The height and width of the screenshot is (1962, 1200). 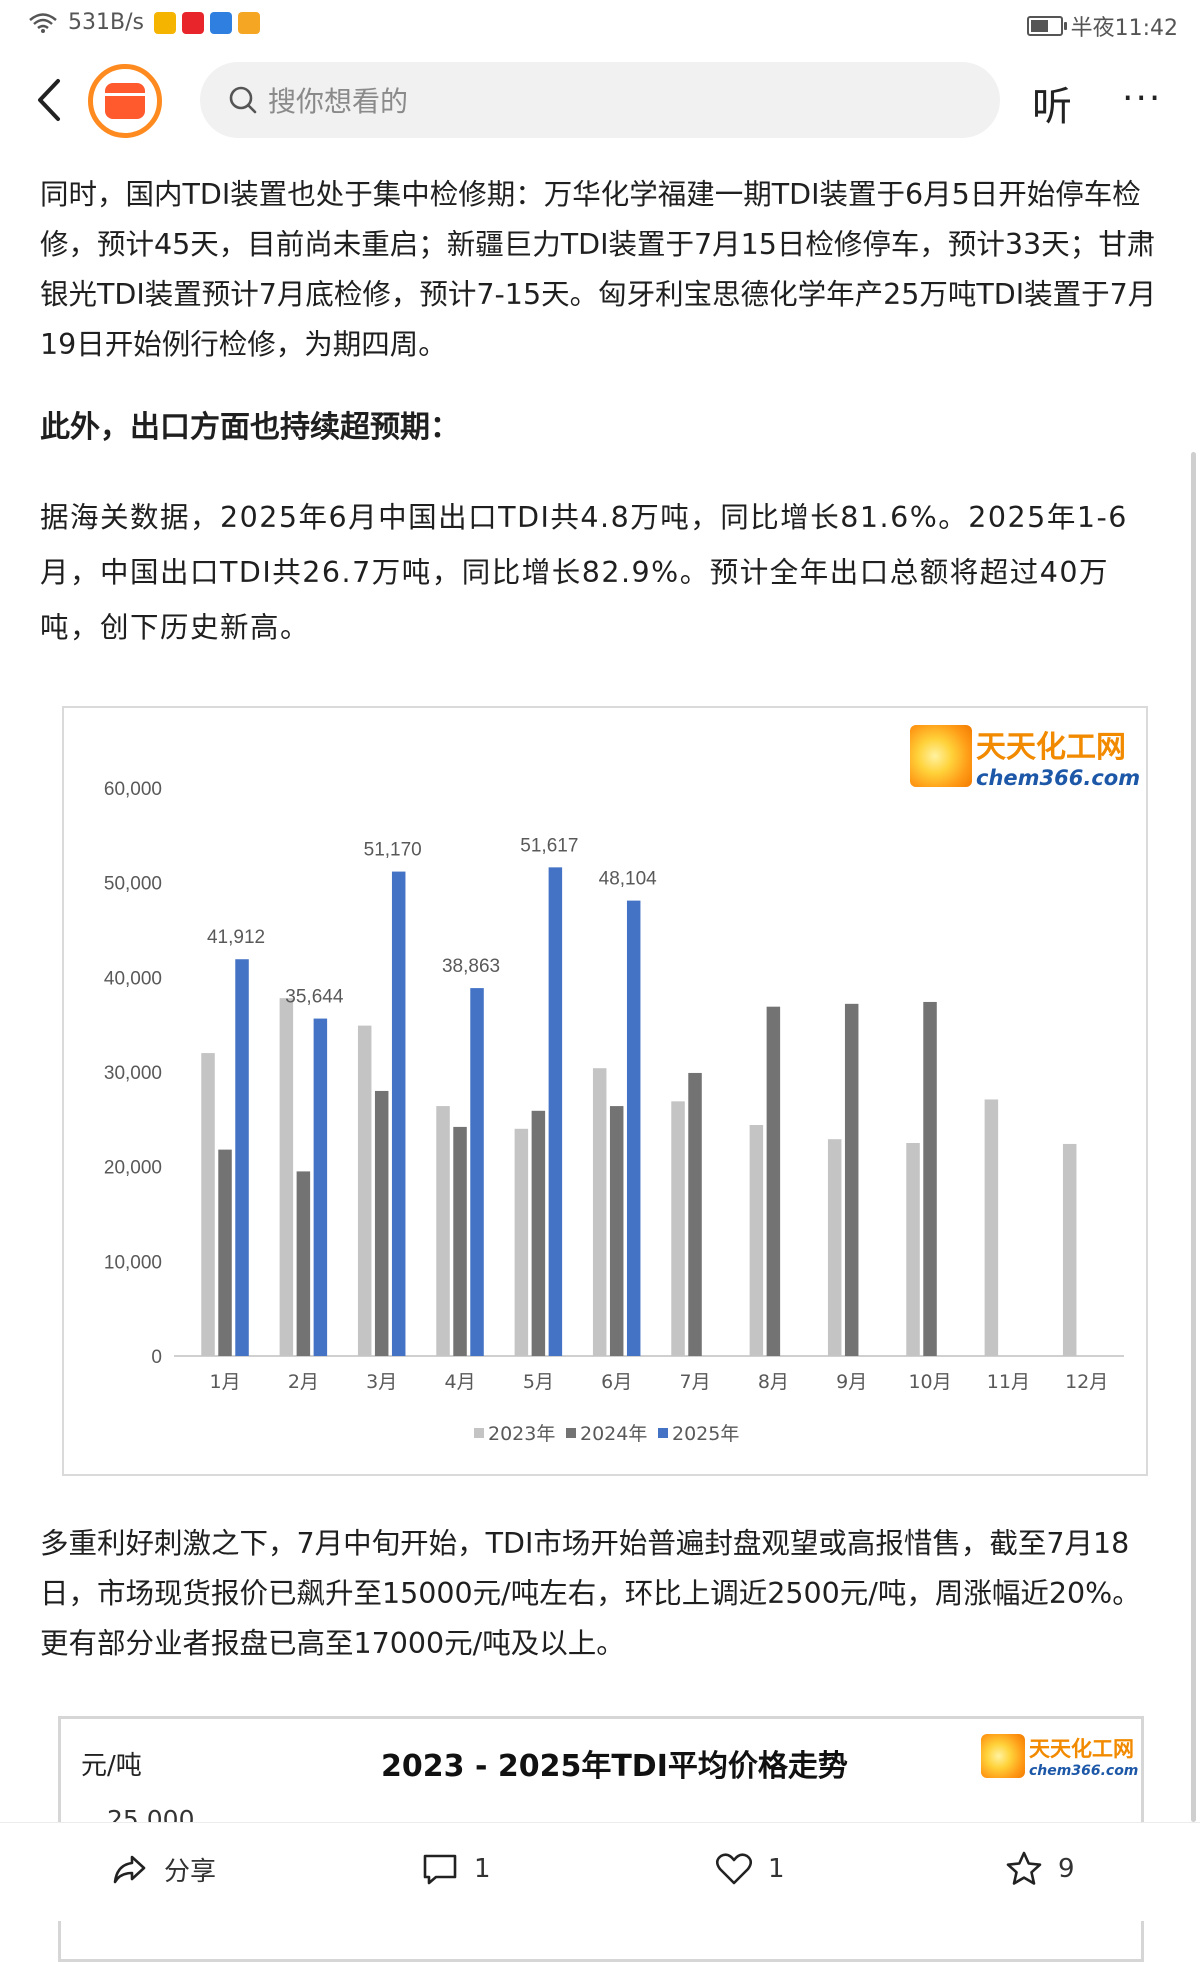 What do you see at coordinates (705, 1434) in the screenshot?
I see `legend-label: 2025年` at bounding box center [705, 1434].